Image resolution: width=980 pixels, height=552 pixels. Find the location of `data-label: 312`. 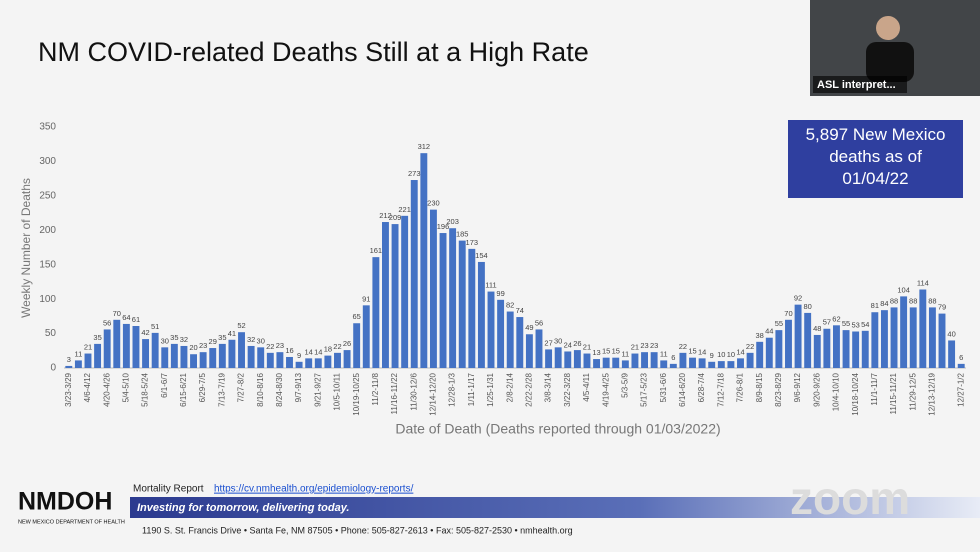

data-label: 312 is located at coordinates (424, 146).